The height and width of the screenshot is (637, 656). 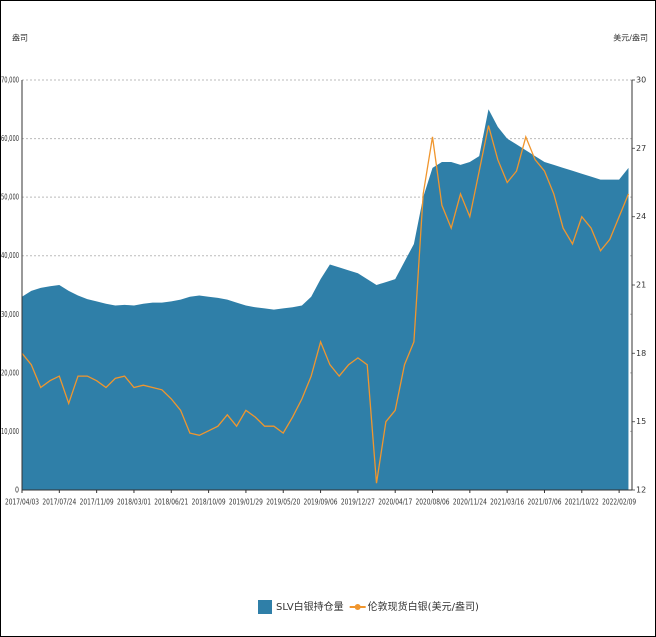 I want to click on x-tick-label: 2019/12/27, so click(x=358, y=502).